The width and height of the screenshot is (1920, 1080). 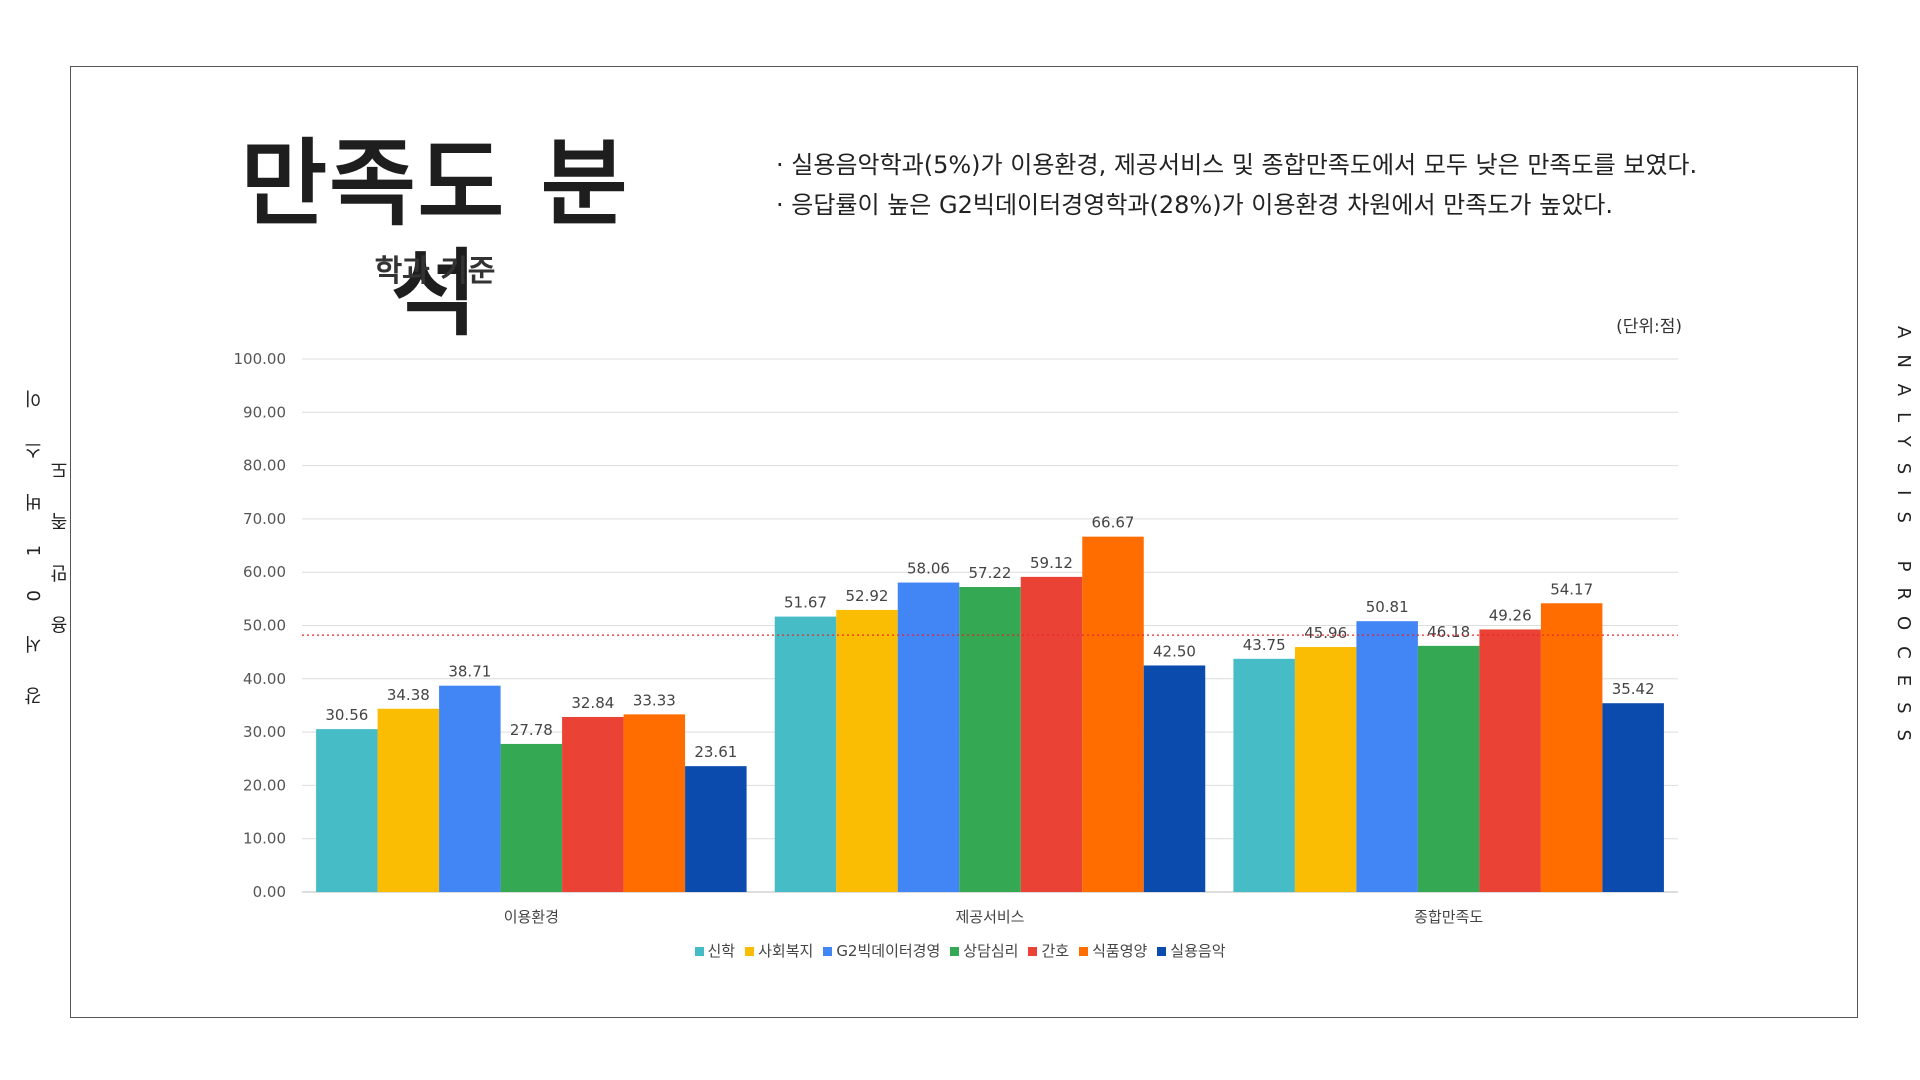 What do you see at coordinates (928, 569) in the screenshot?
I see `data-label: 58.06` at bounding box center [928, 569].